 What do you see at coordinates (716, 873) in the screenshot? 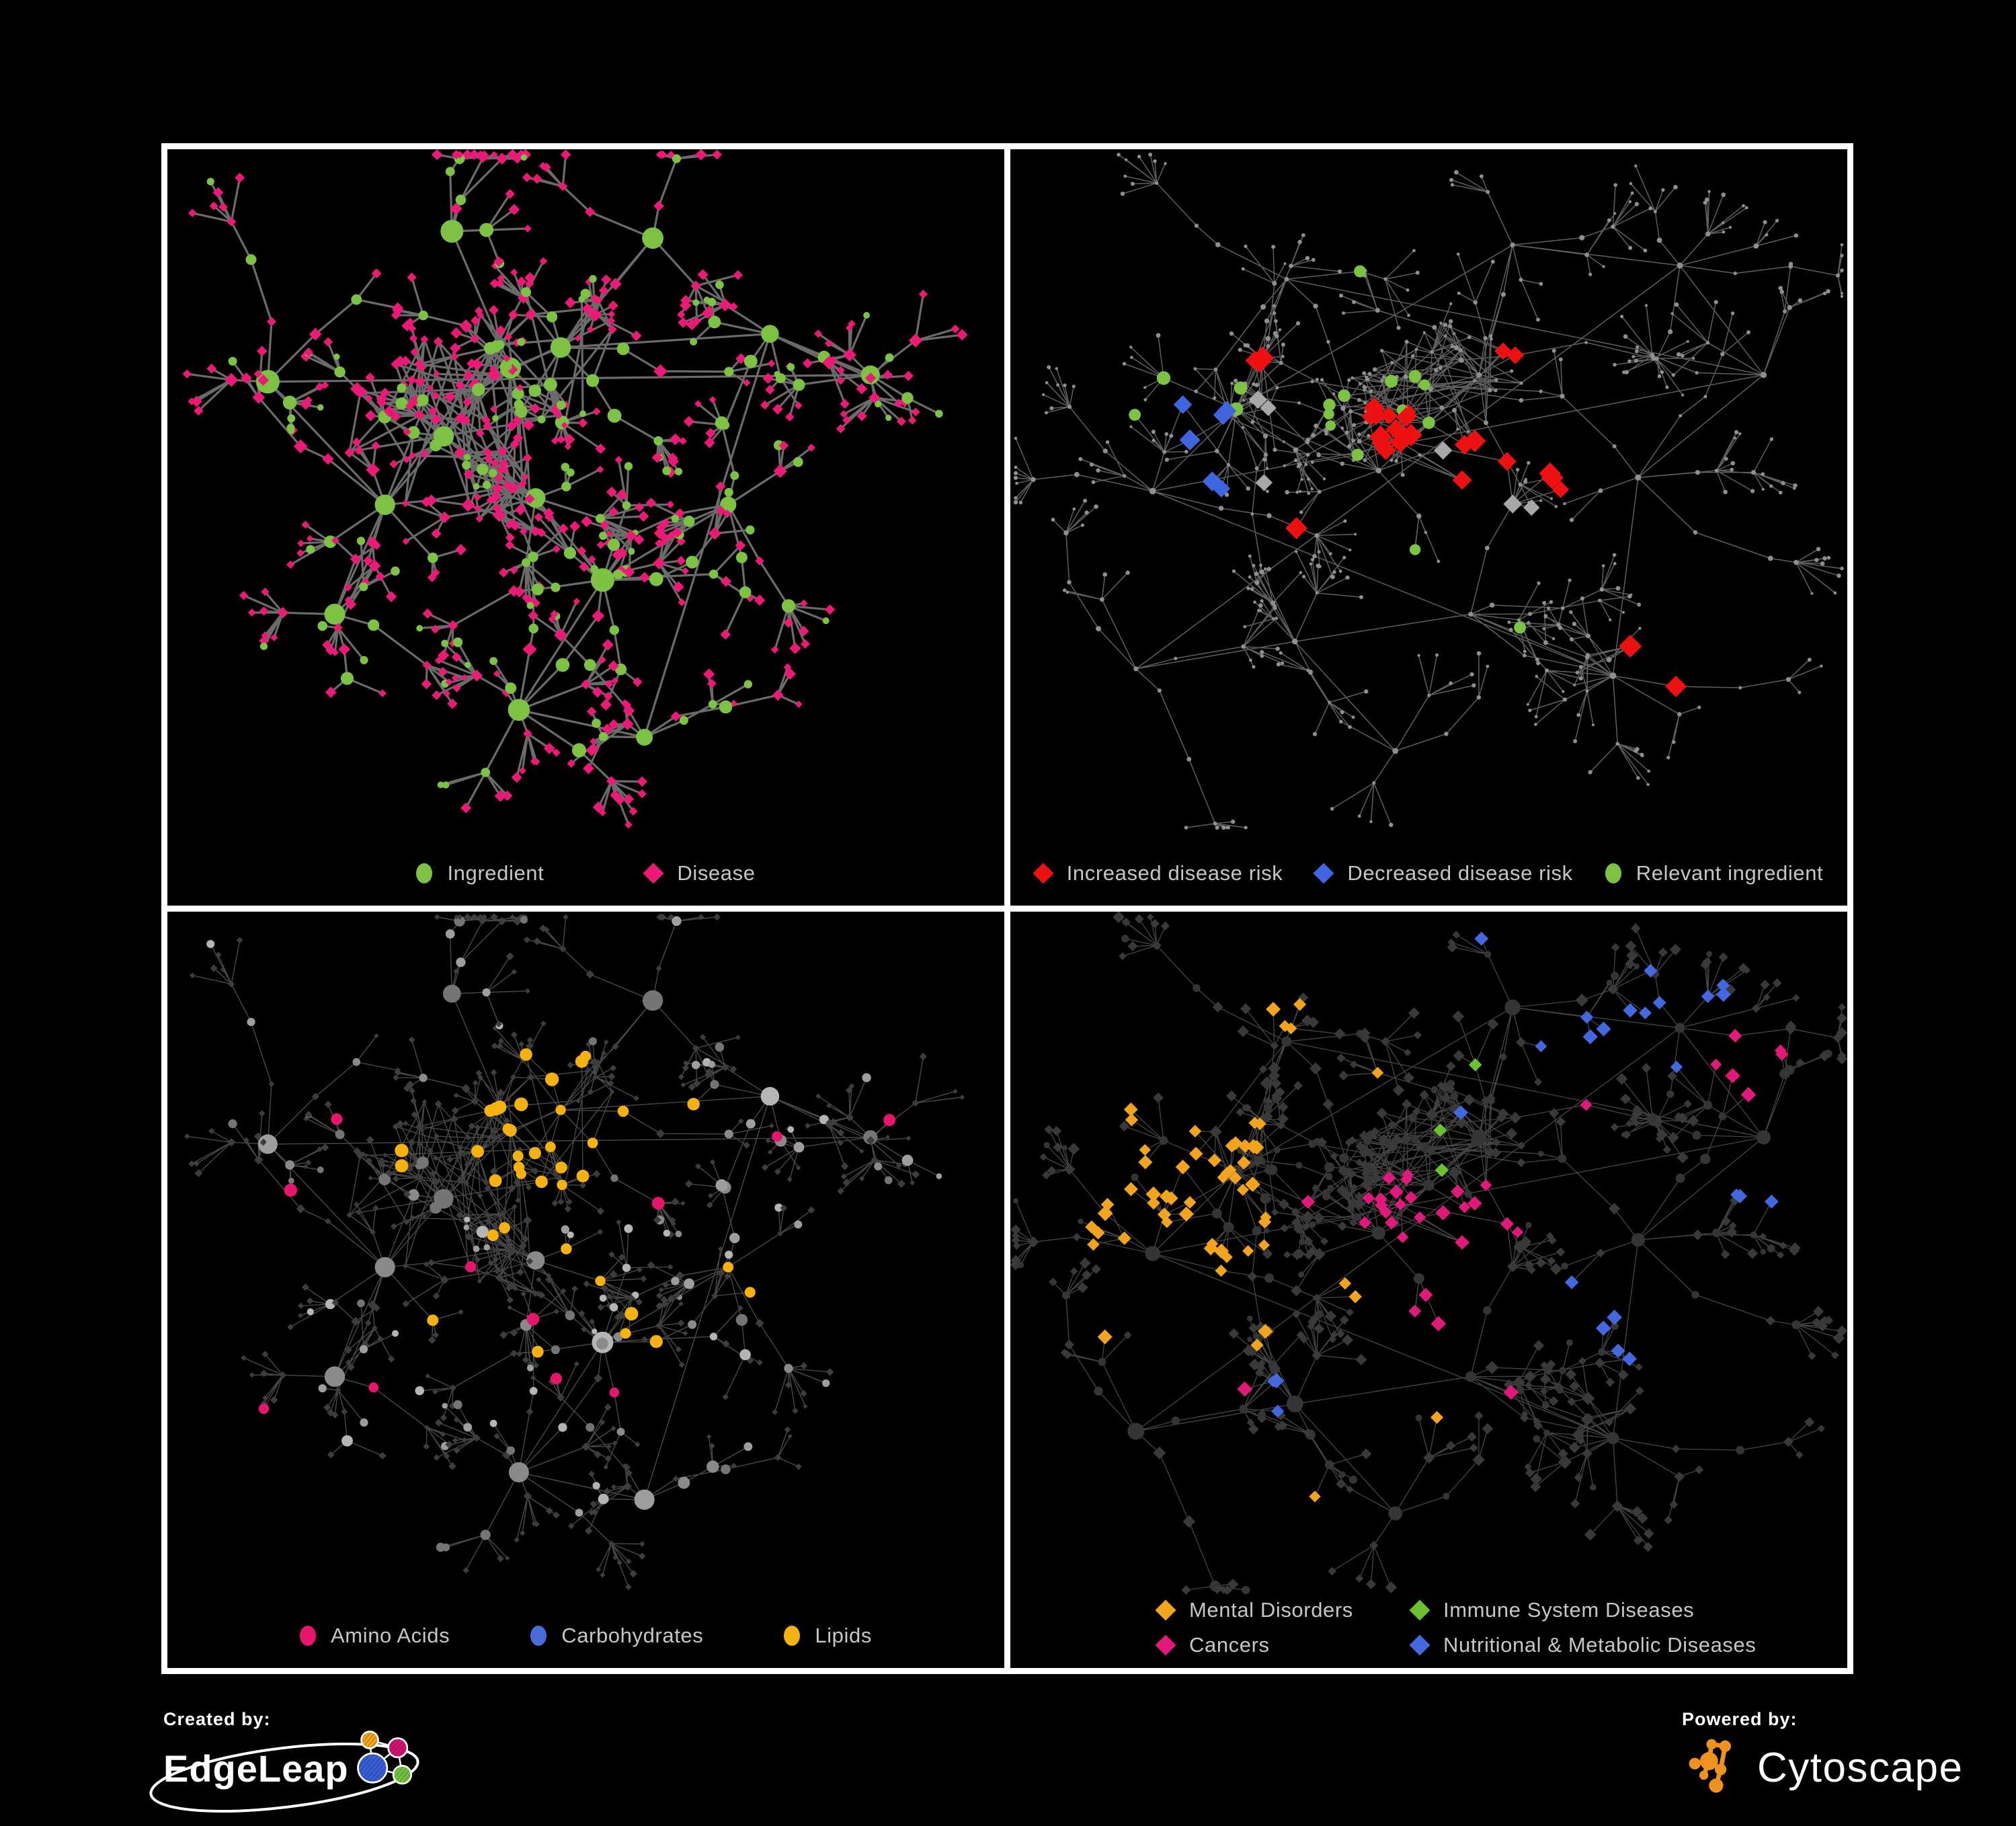
I see `legend-label: Disease` at bounding box center [716, 873].